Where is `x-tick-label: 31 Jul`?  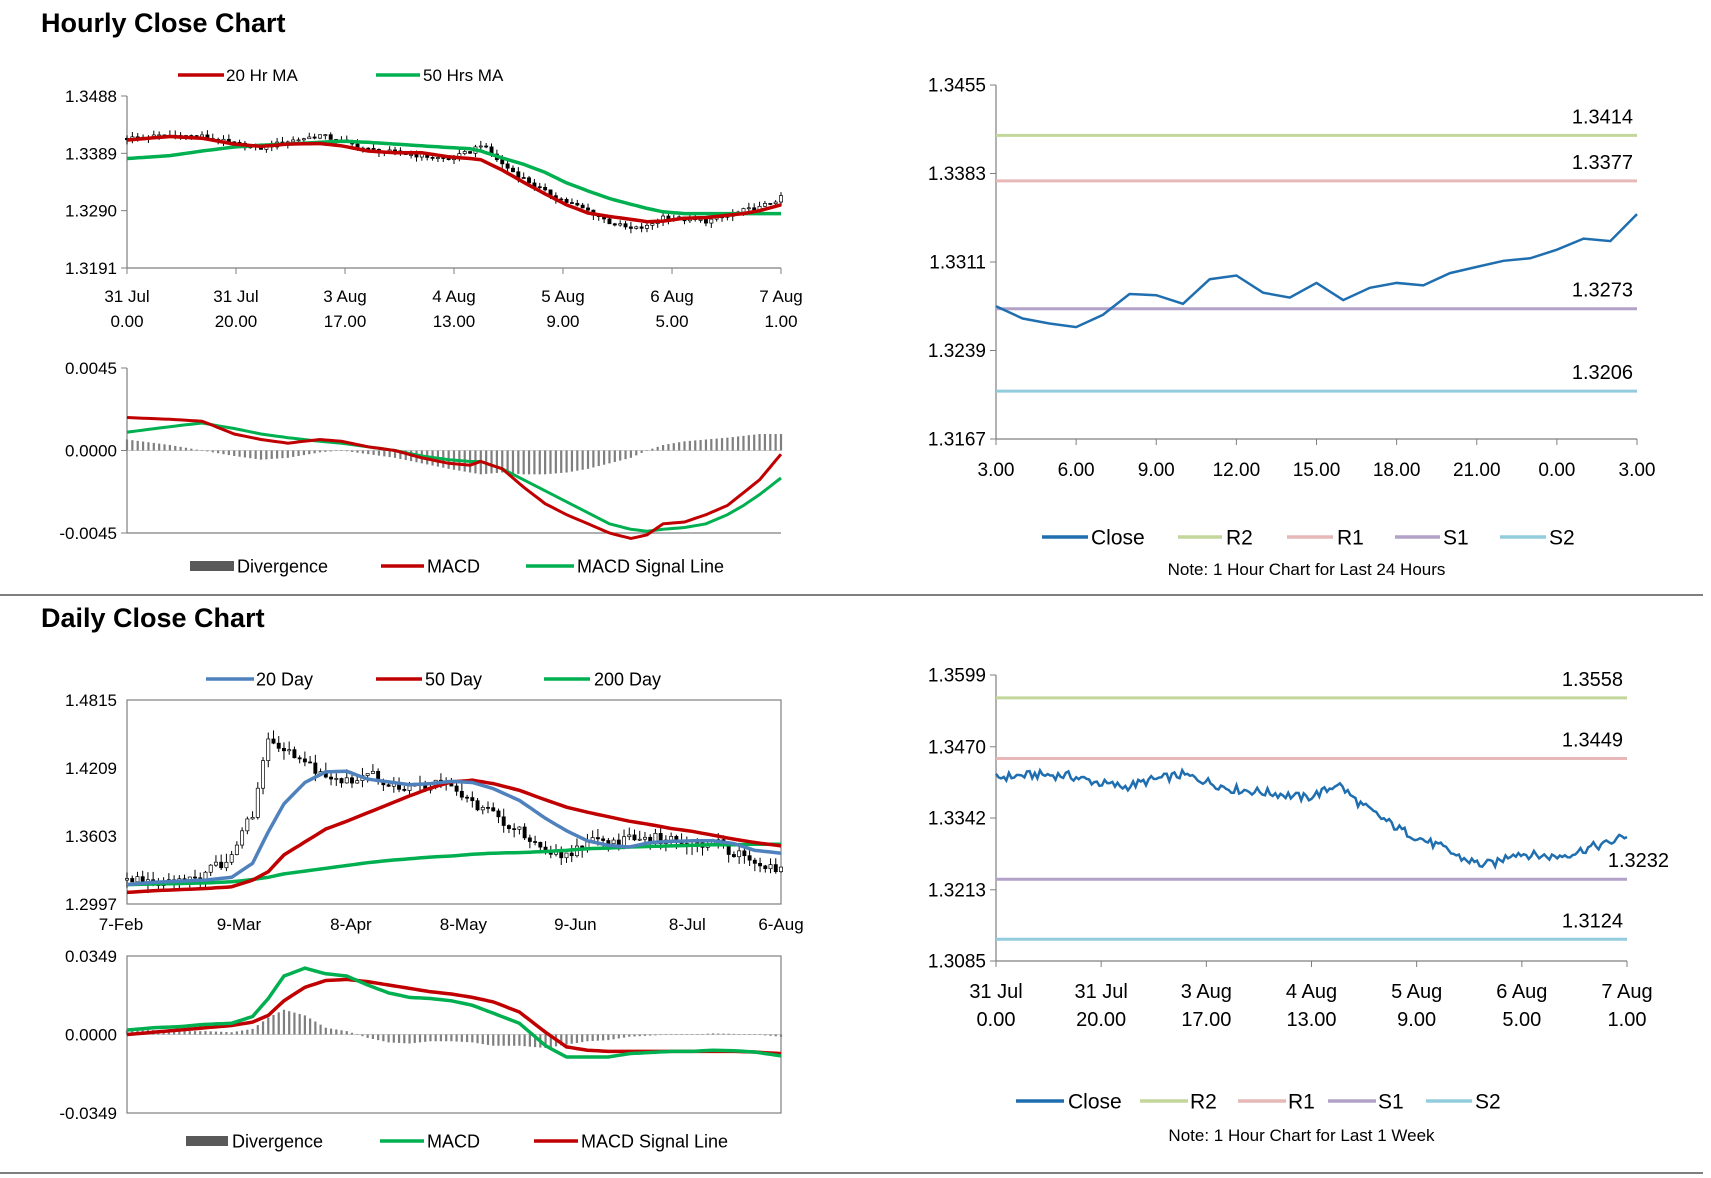 x-tick-label: 31 Jul is located at coordinates (1100, 992).